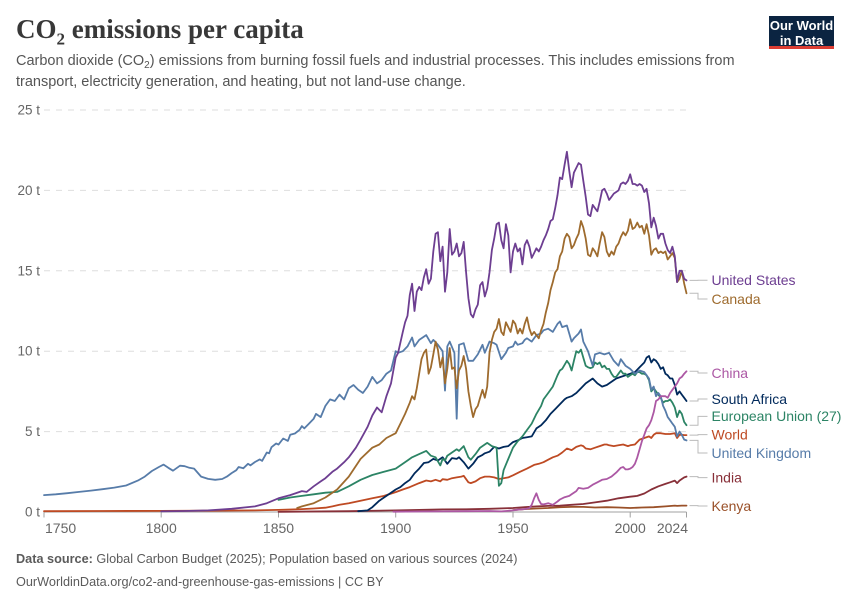 The image size is (850, 600). I want to click on svg-text: 1850, so click(278, 528).